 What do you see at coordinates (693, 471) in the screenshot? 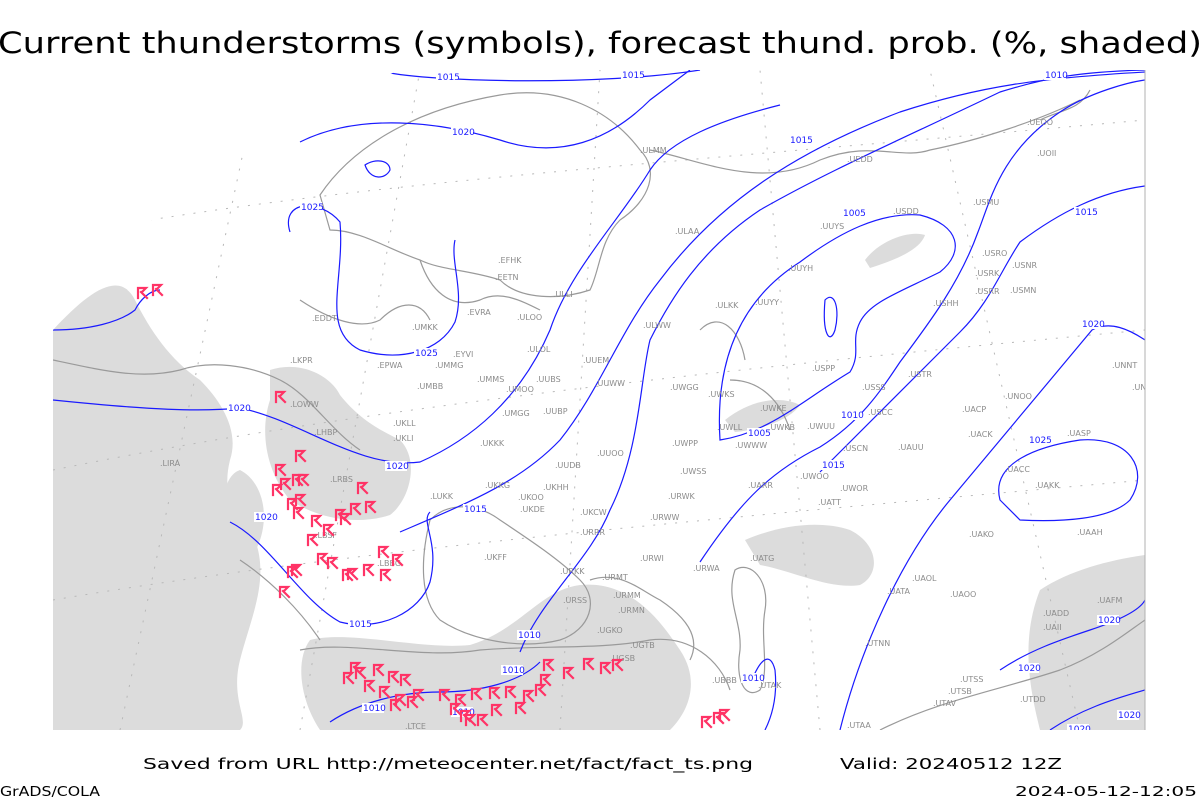
I see `station-label: .UWSS` at bounding box center [693, 471].